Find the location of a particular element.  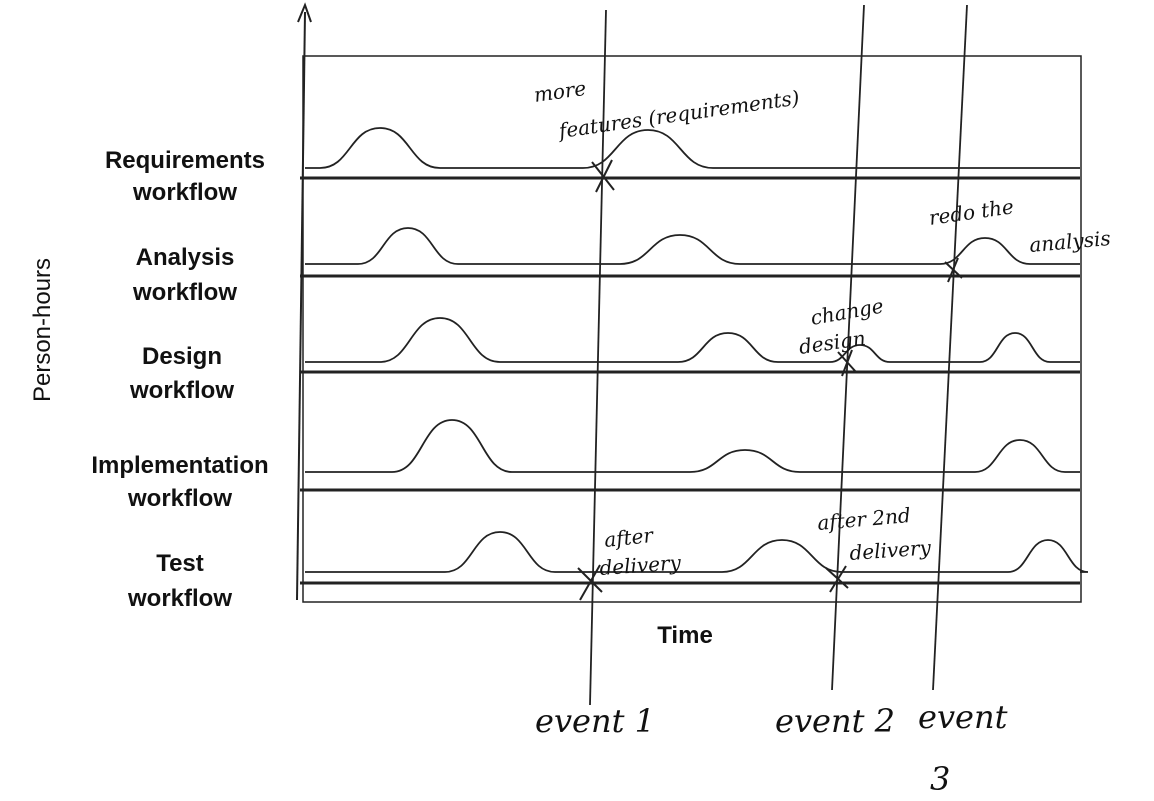

row-label: Implementation is located at coordinates (179, 465).